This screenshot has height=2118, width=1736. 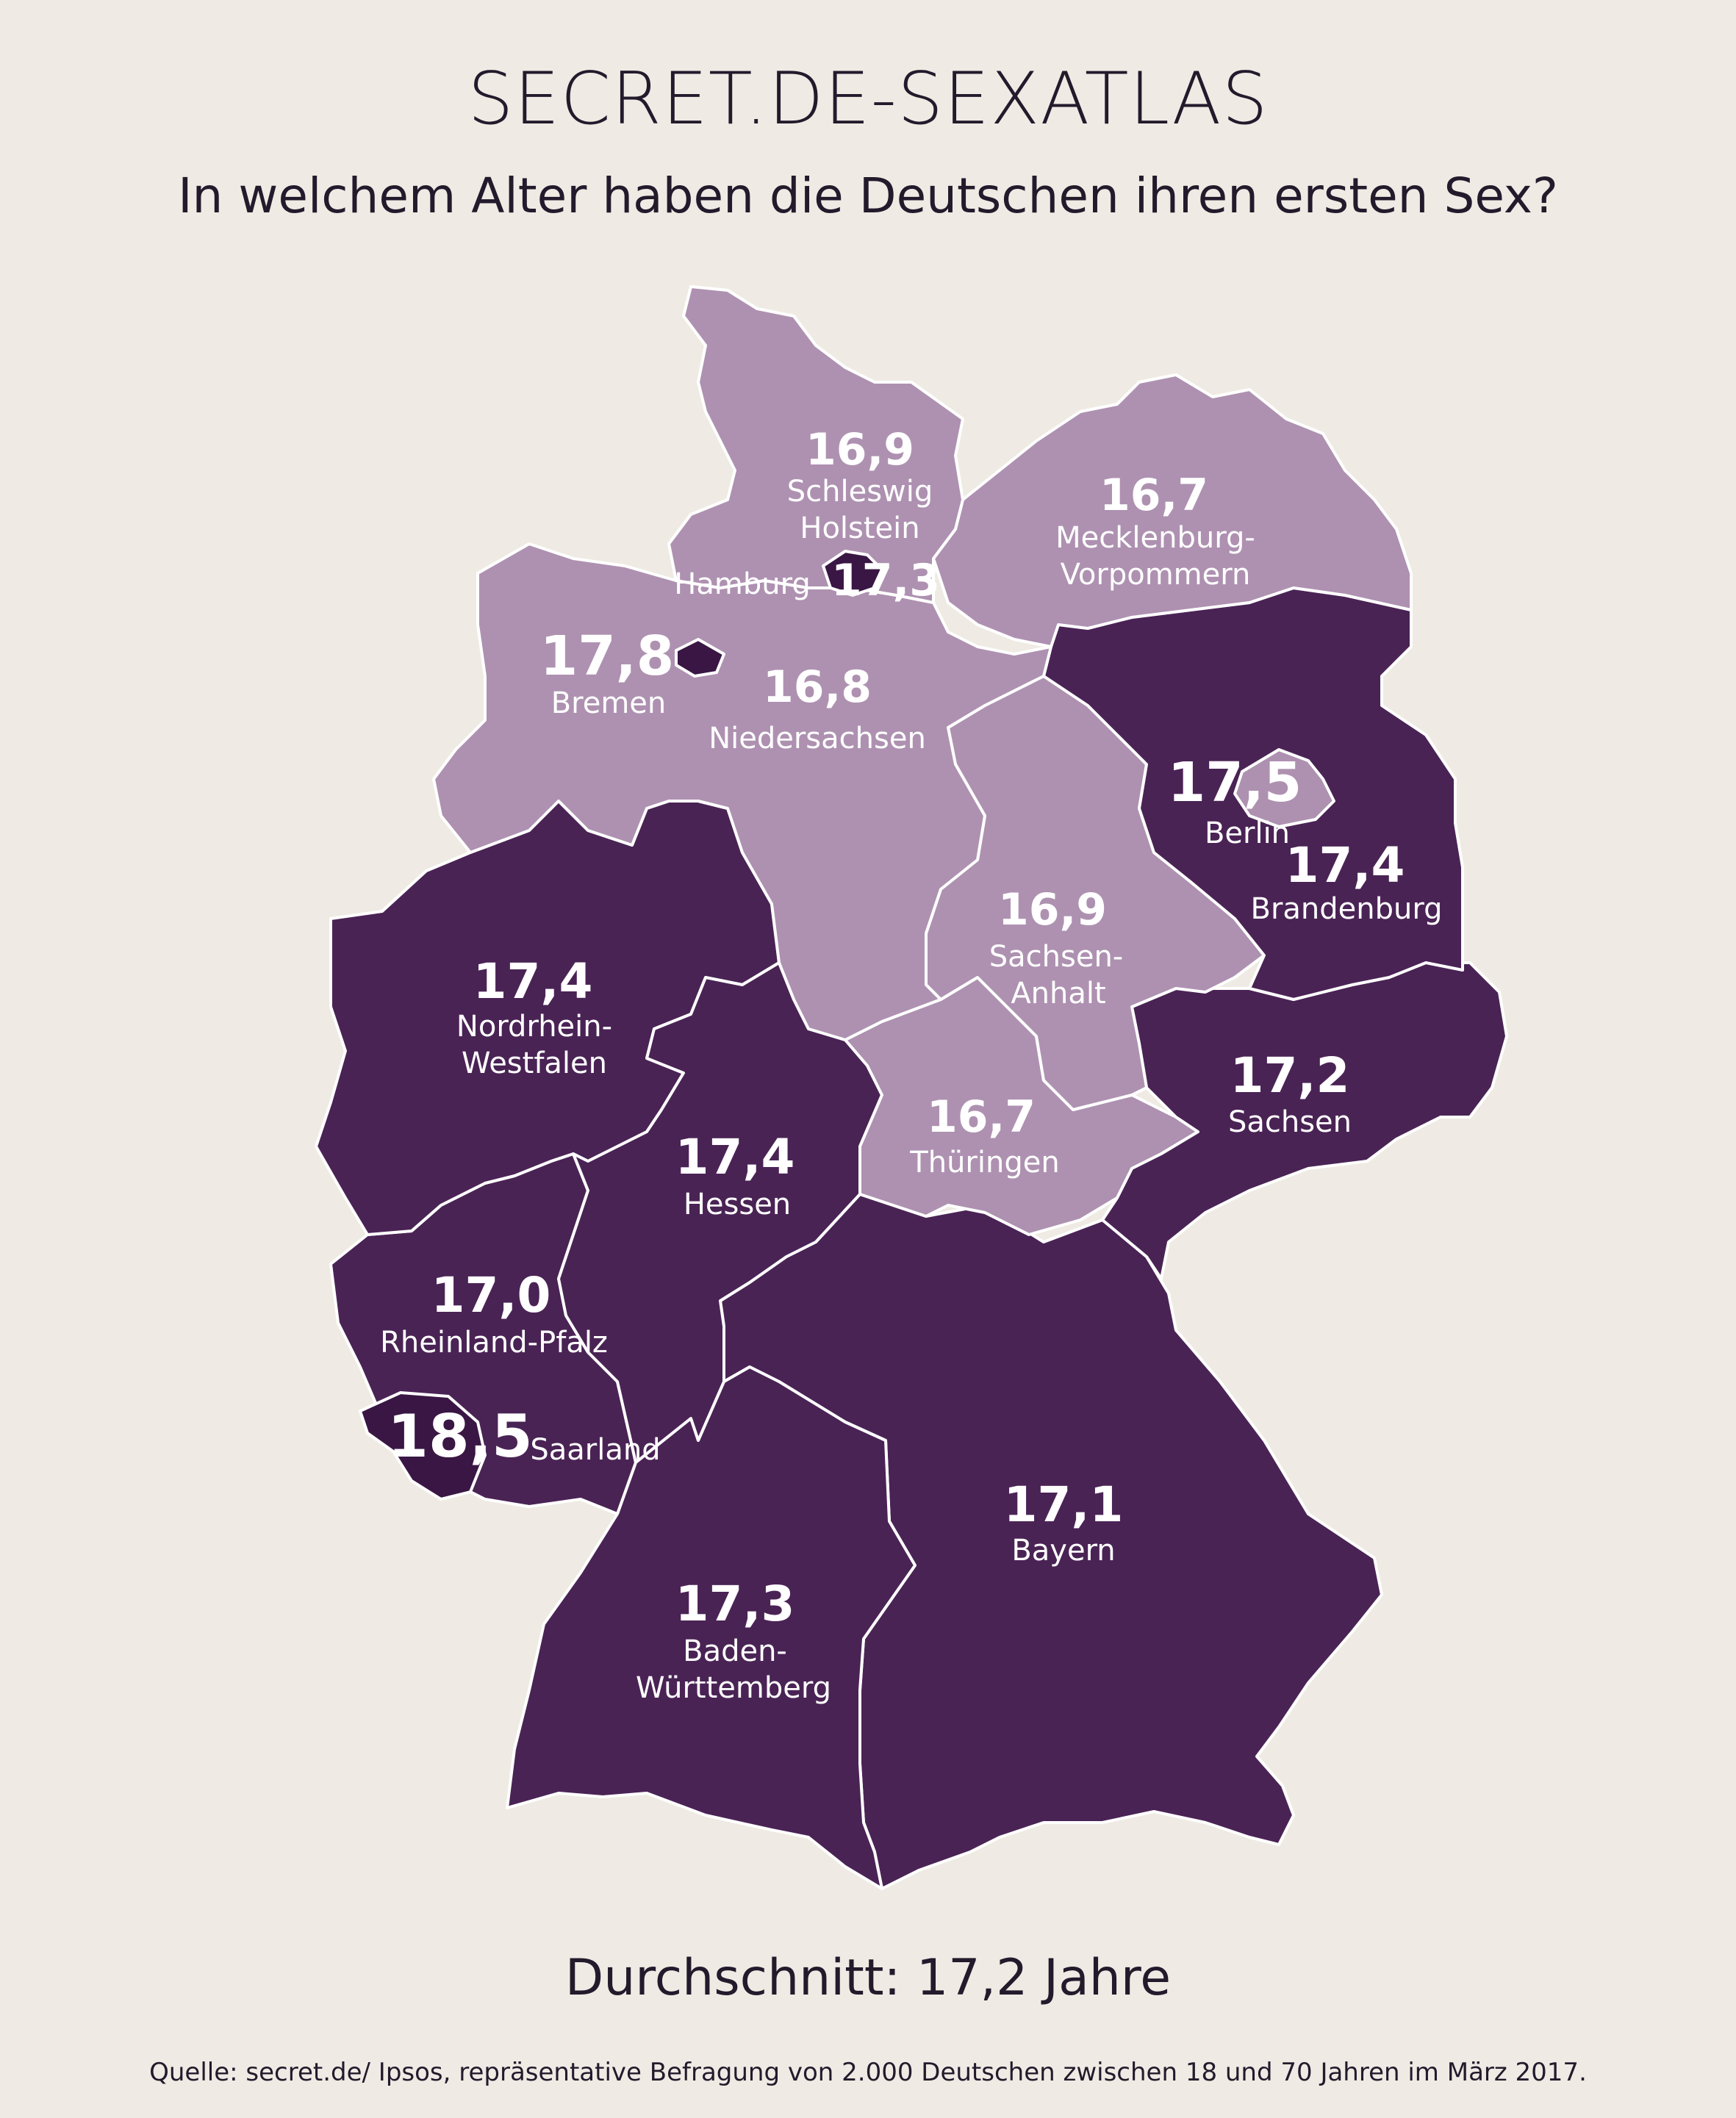 What do you see at coordinates (981, 1117) in the screenshot?
I see `value-thueringen: 16,7` at bounding box center [981, 1117].